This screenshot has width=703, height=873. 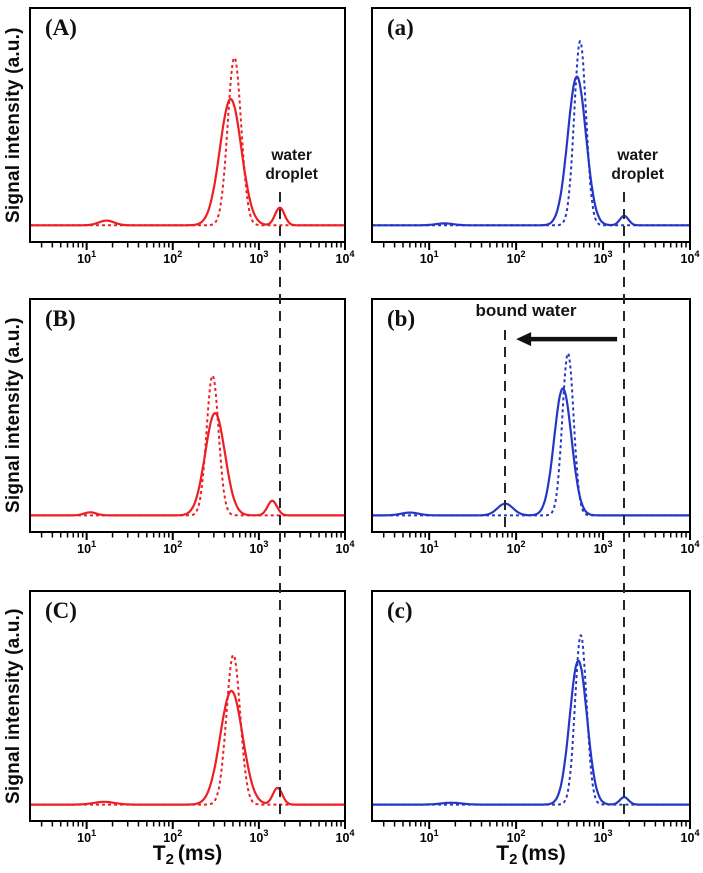 I want to click on plot-b: 10¹ 10² 10³ 10⁴, so click(x=535, y=427).